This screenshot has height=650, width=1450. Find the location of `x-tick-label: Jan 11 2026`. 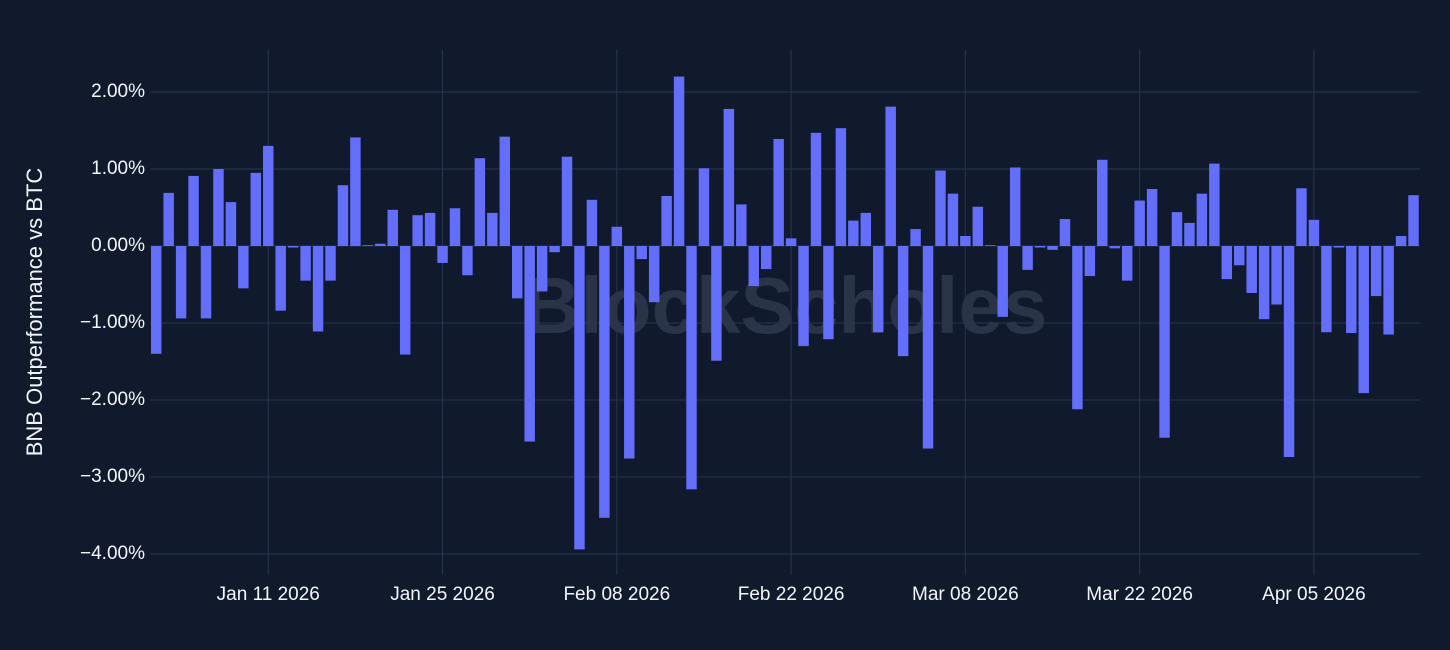

x-tick-label: Jan 11 2026 is located at coordinates (268, 594).